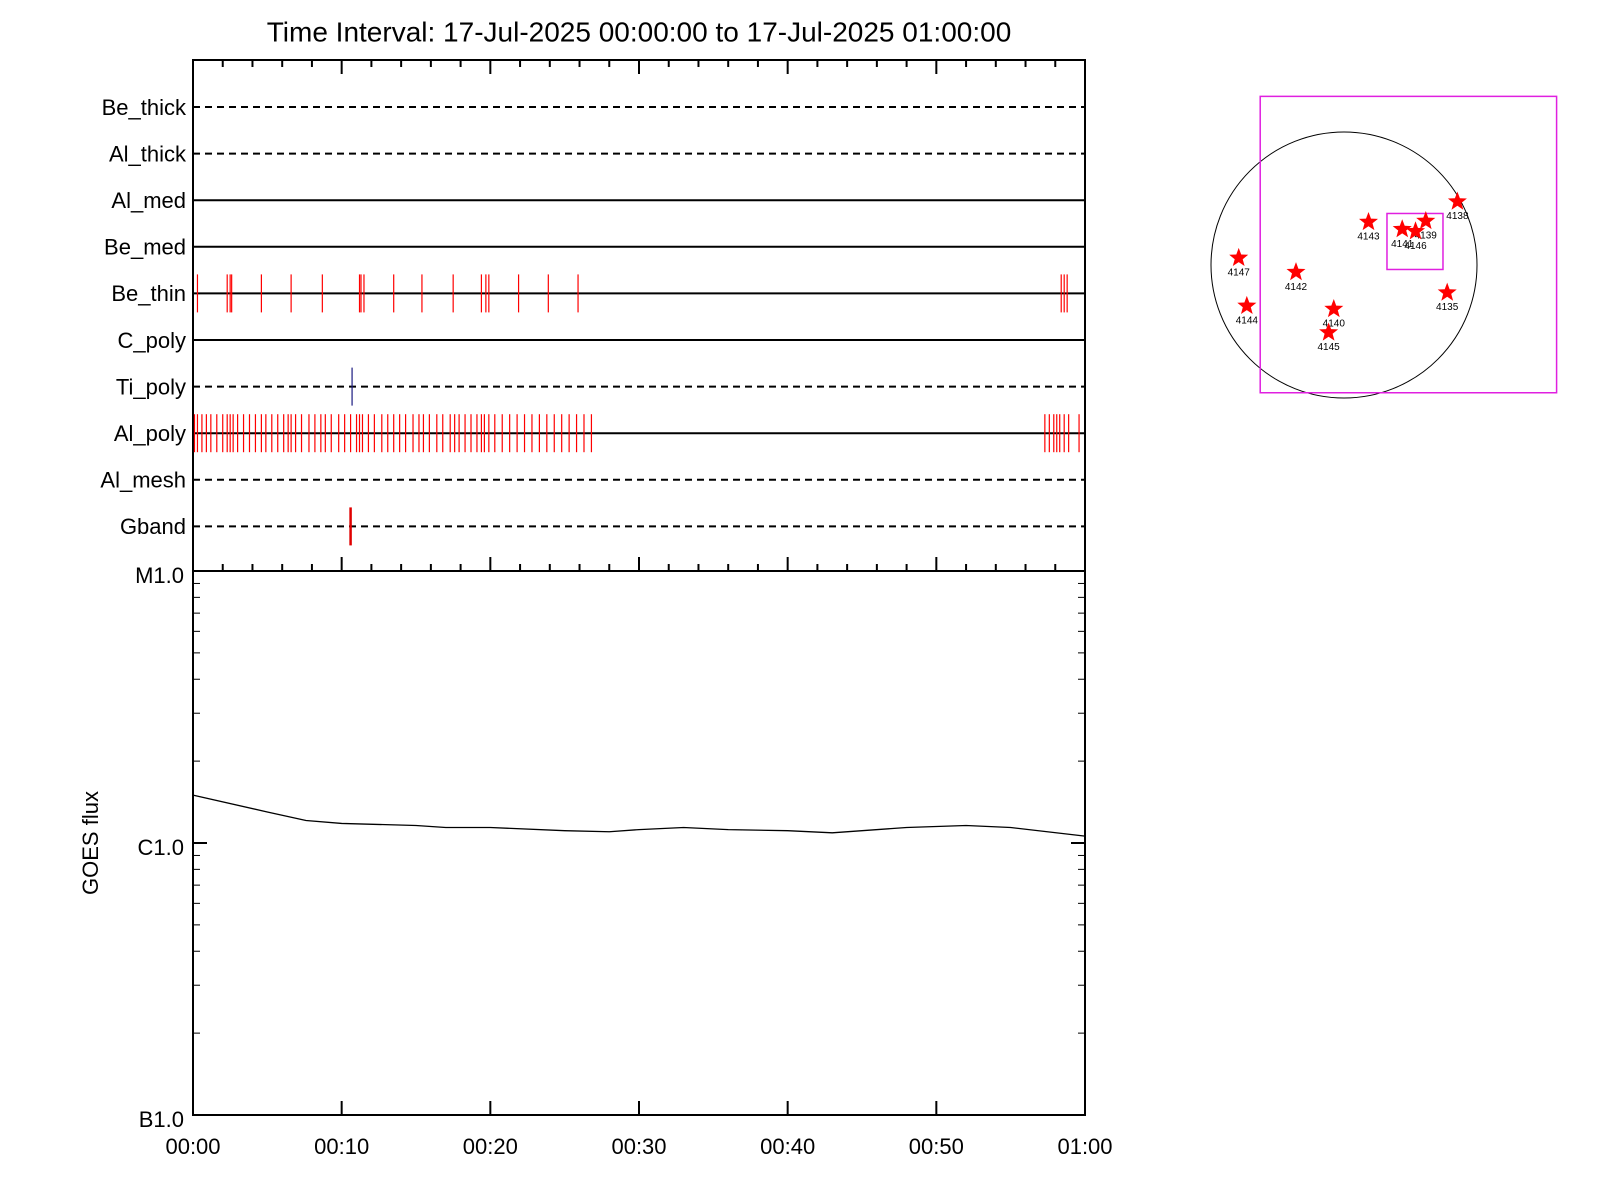  I want to click on x-tick-label: 00:30, so click(638, 1146).